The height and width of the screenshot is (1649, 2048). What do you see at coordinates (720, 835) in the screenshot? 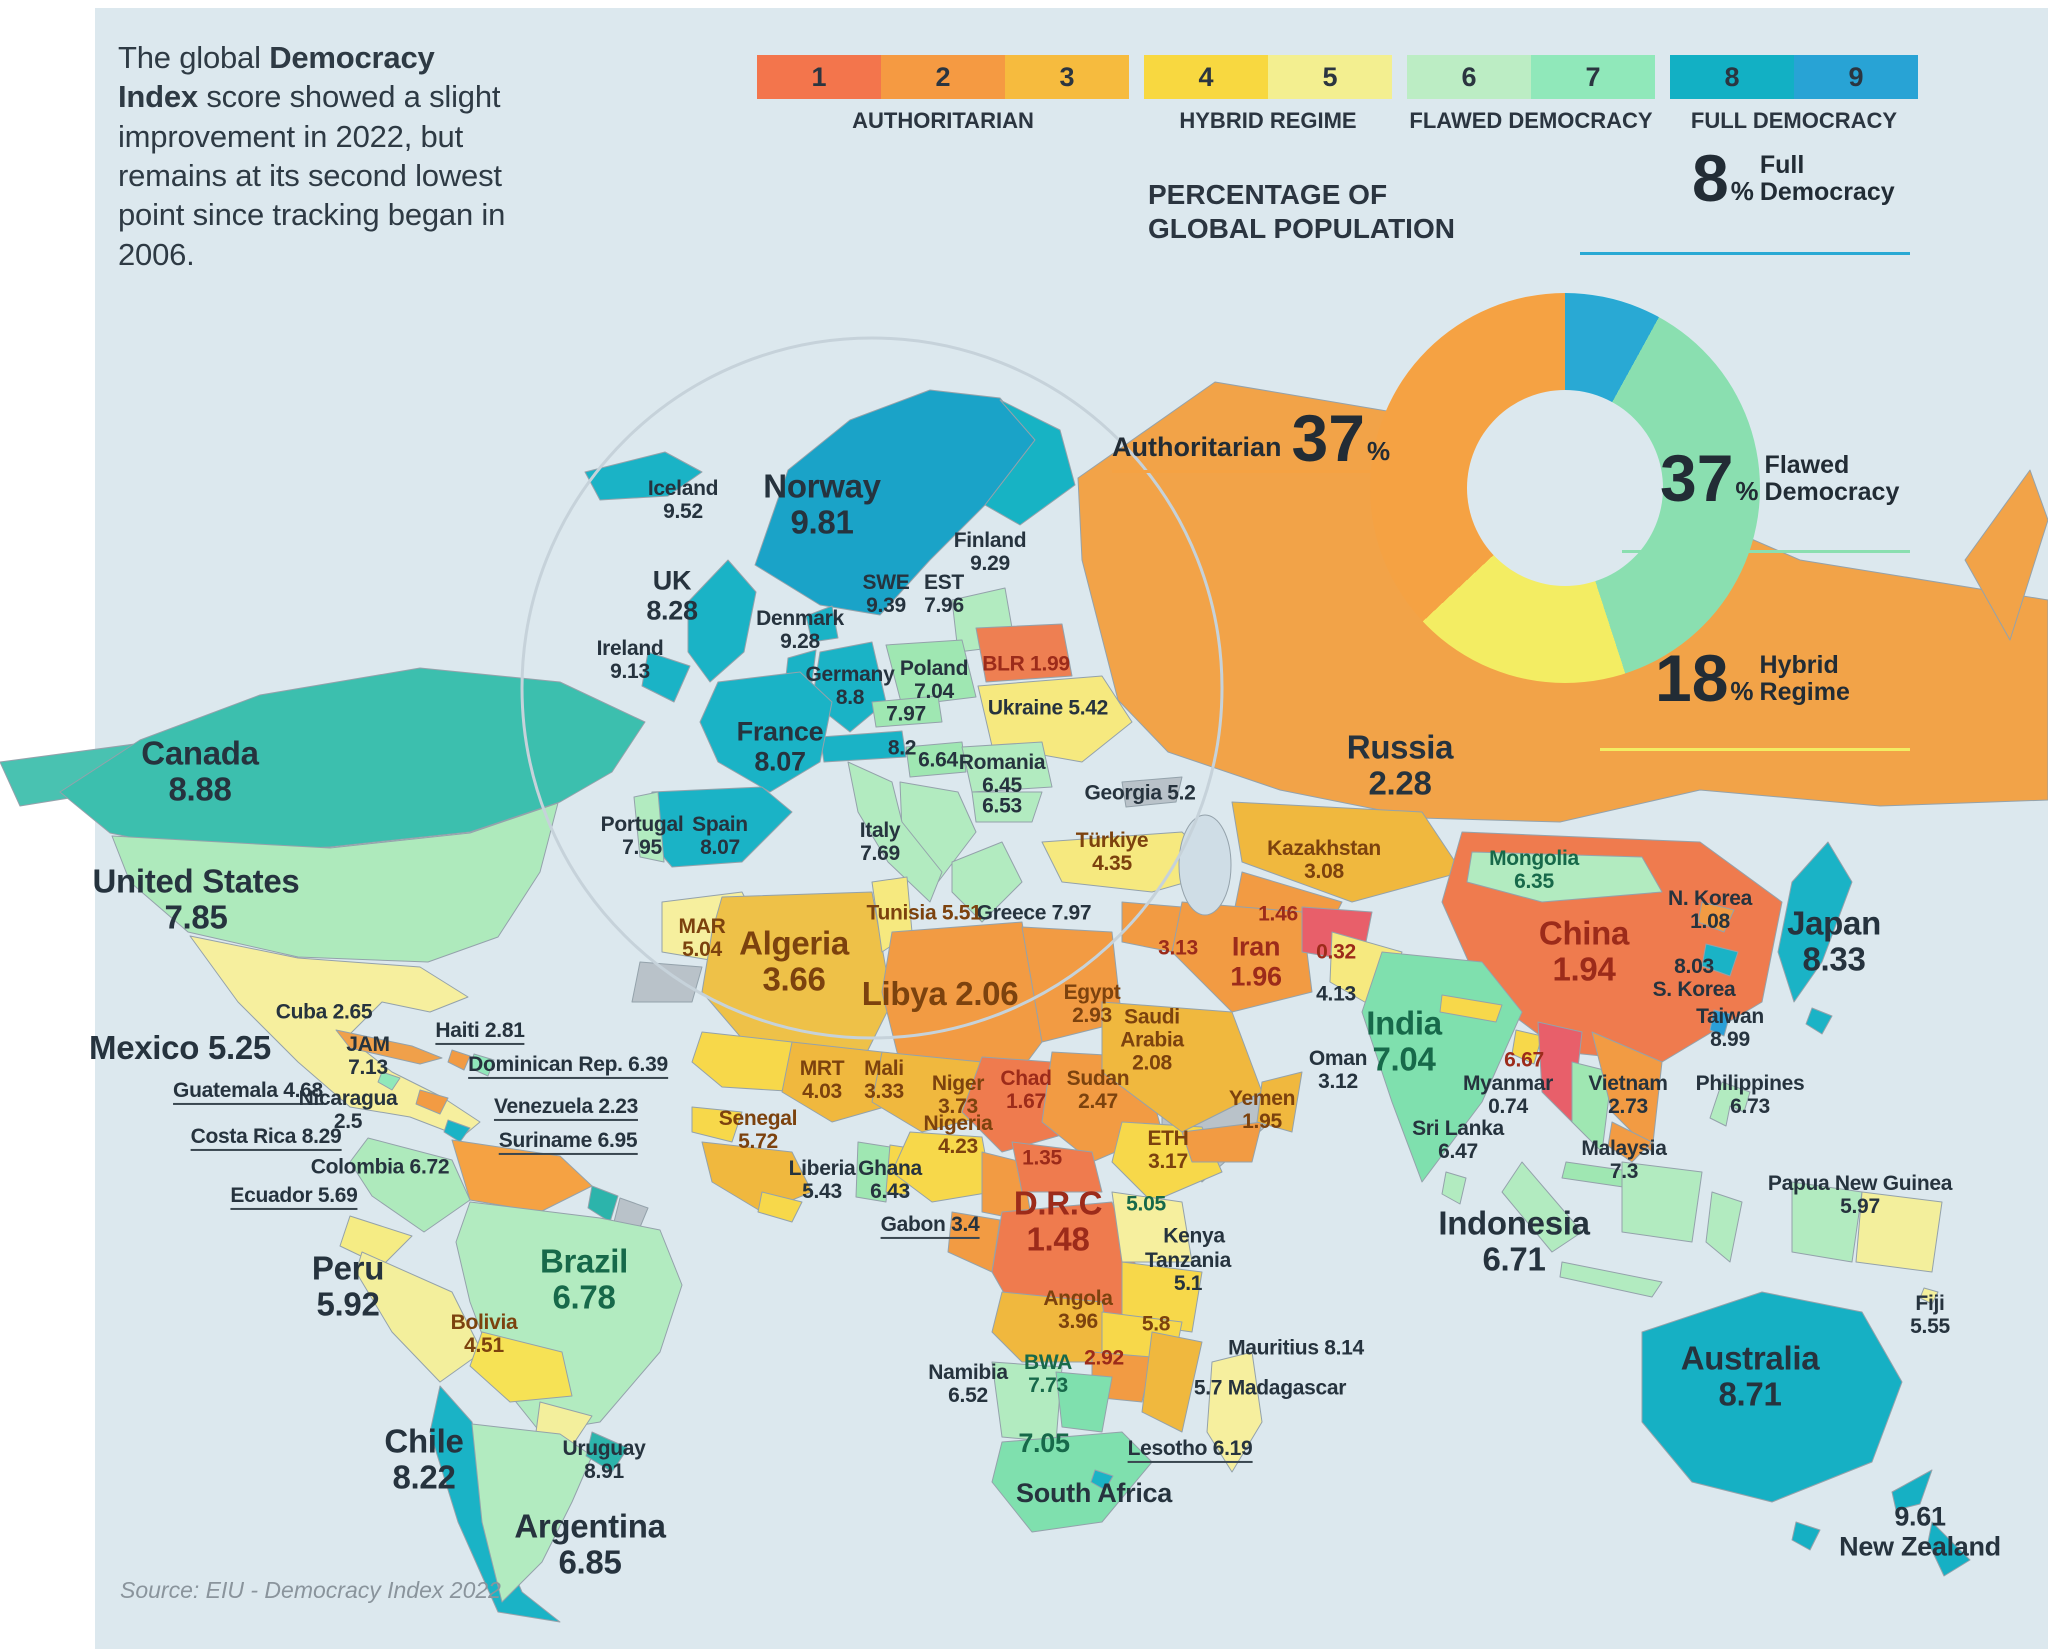
I see `country-label: Spain 8.07` at bounding box center [720, 835].